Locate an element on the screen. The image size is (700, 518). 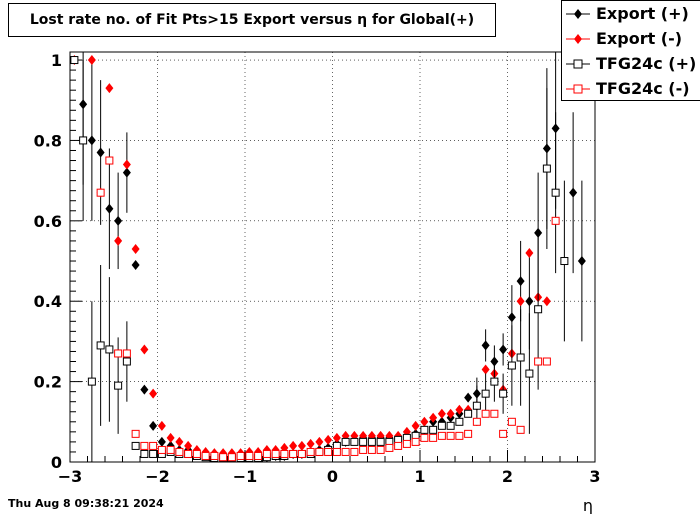
legend-marker-black-diamond-icon is located at coordinates (578, 14).